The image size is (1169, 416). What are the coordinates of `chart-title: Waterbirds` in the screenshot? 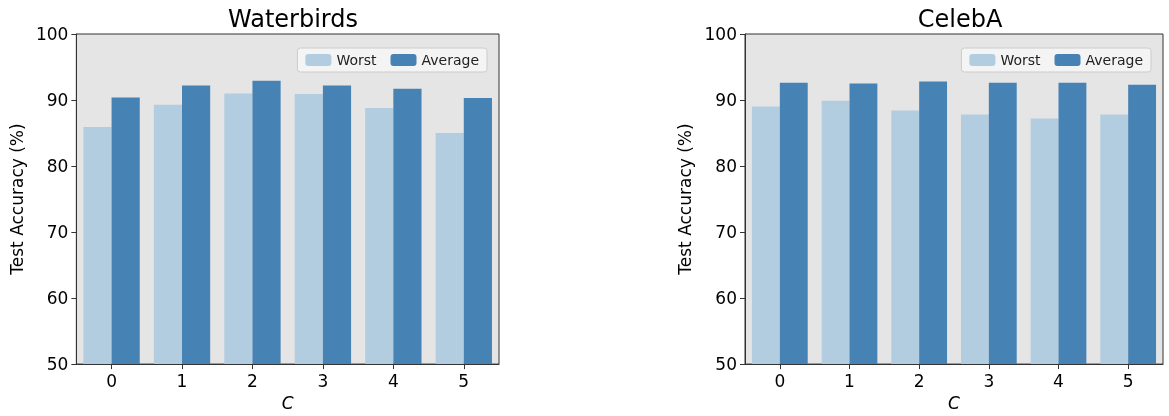 It's located at (293, 19).